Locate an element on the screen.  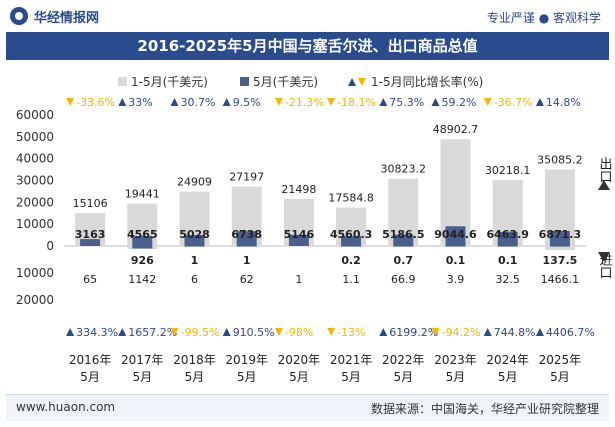
export-growth-label: 33% is located at coordinates (140, 102).